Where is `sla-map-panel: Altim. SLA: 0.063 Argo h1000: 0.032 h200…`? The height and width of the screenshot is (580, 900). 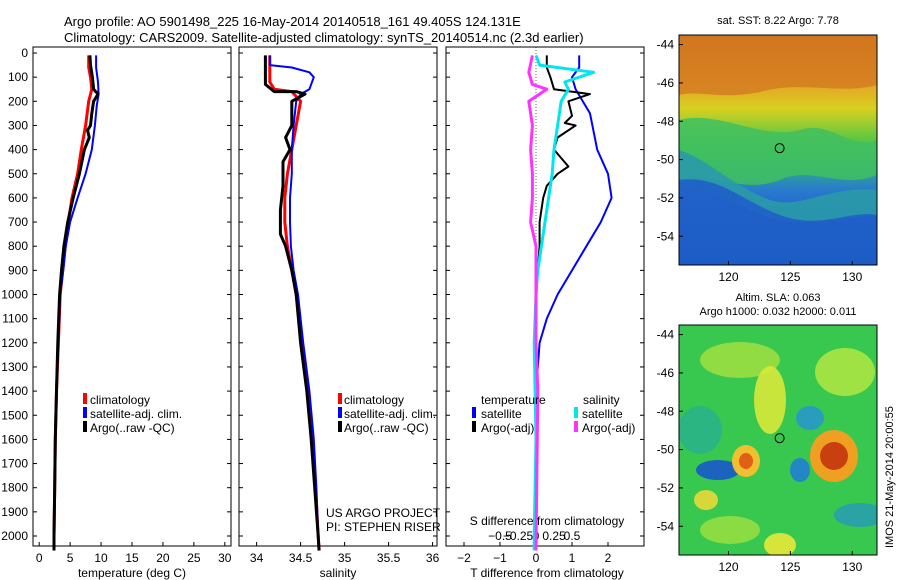 sla-map-panel: Altim. SLA: 0.063 Argo h1000: 0.032 h200… is located at coordinates (767, 433).